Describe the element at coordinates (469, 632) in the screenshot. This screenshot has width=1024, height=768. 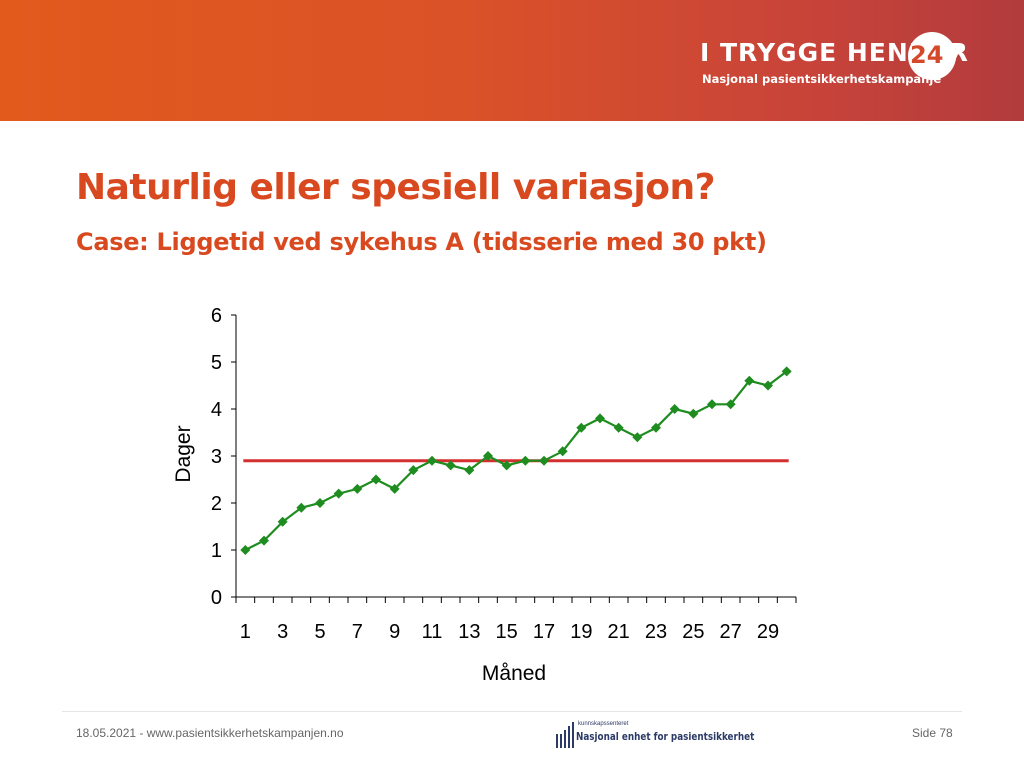
I see `x-tick-label: 13` at that location.